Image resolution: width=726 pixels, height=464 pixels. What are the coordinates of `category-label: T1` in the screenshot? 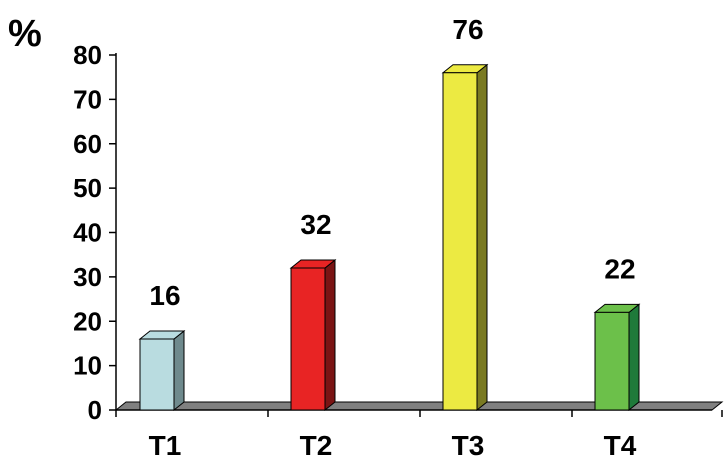 It's located at (165, 445).